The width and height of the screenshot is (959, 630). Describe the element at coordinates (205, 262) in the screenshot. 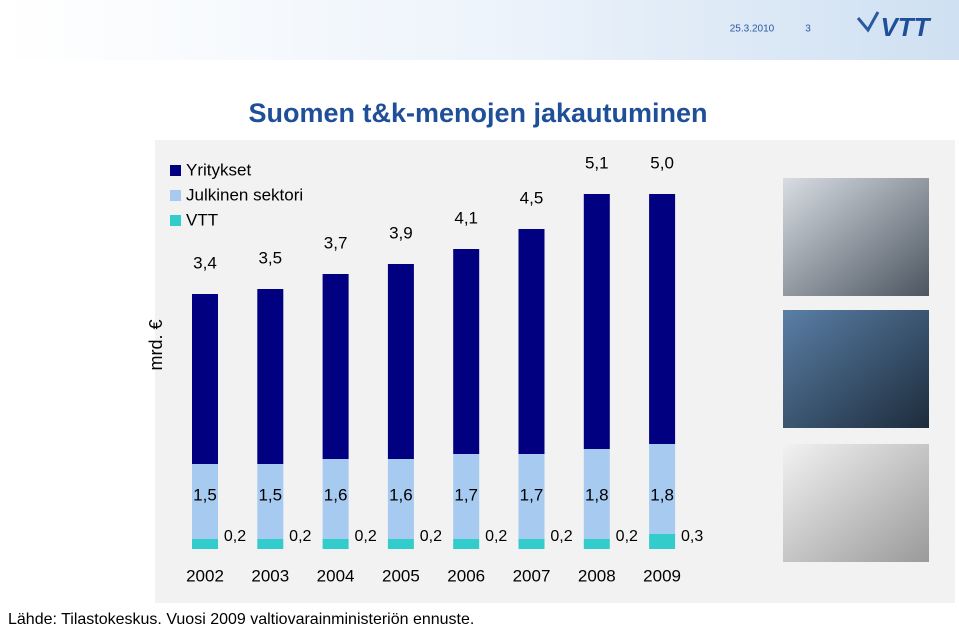

I see `data-label: 3,4` at that location.